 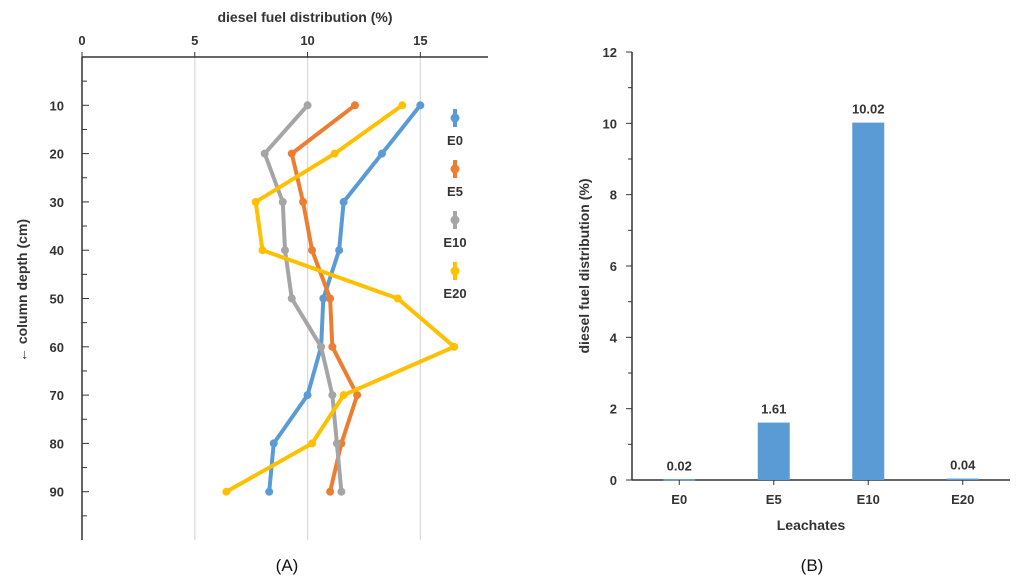 I want to click on legend-label-e0: E0, so click(x=455, y=140).